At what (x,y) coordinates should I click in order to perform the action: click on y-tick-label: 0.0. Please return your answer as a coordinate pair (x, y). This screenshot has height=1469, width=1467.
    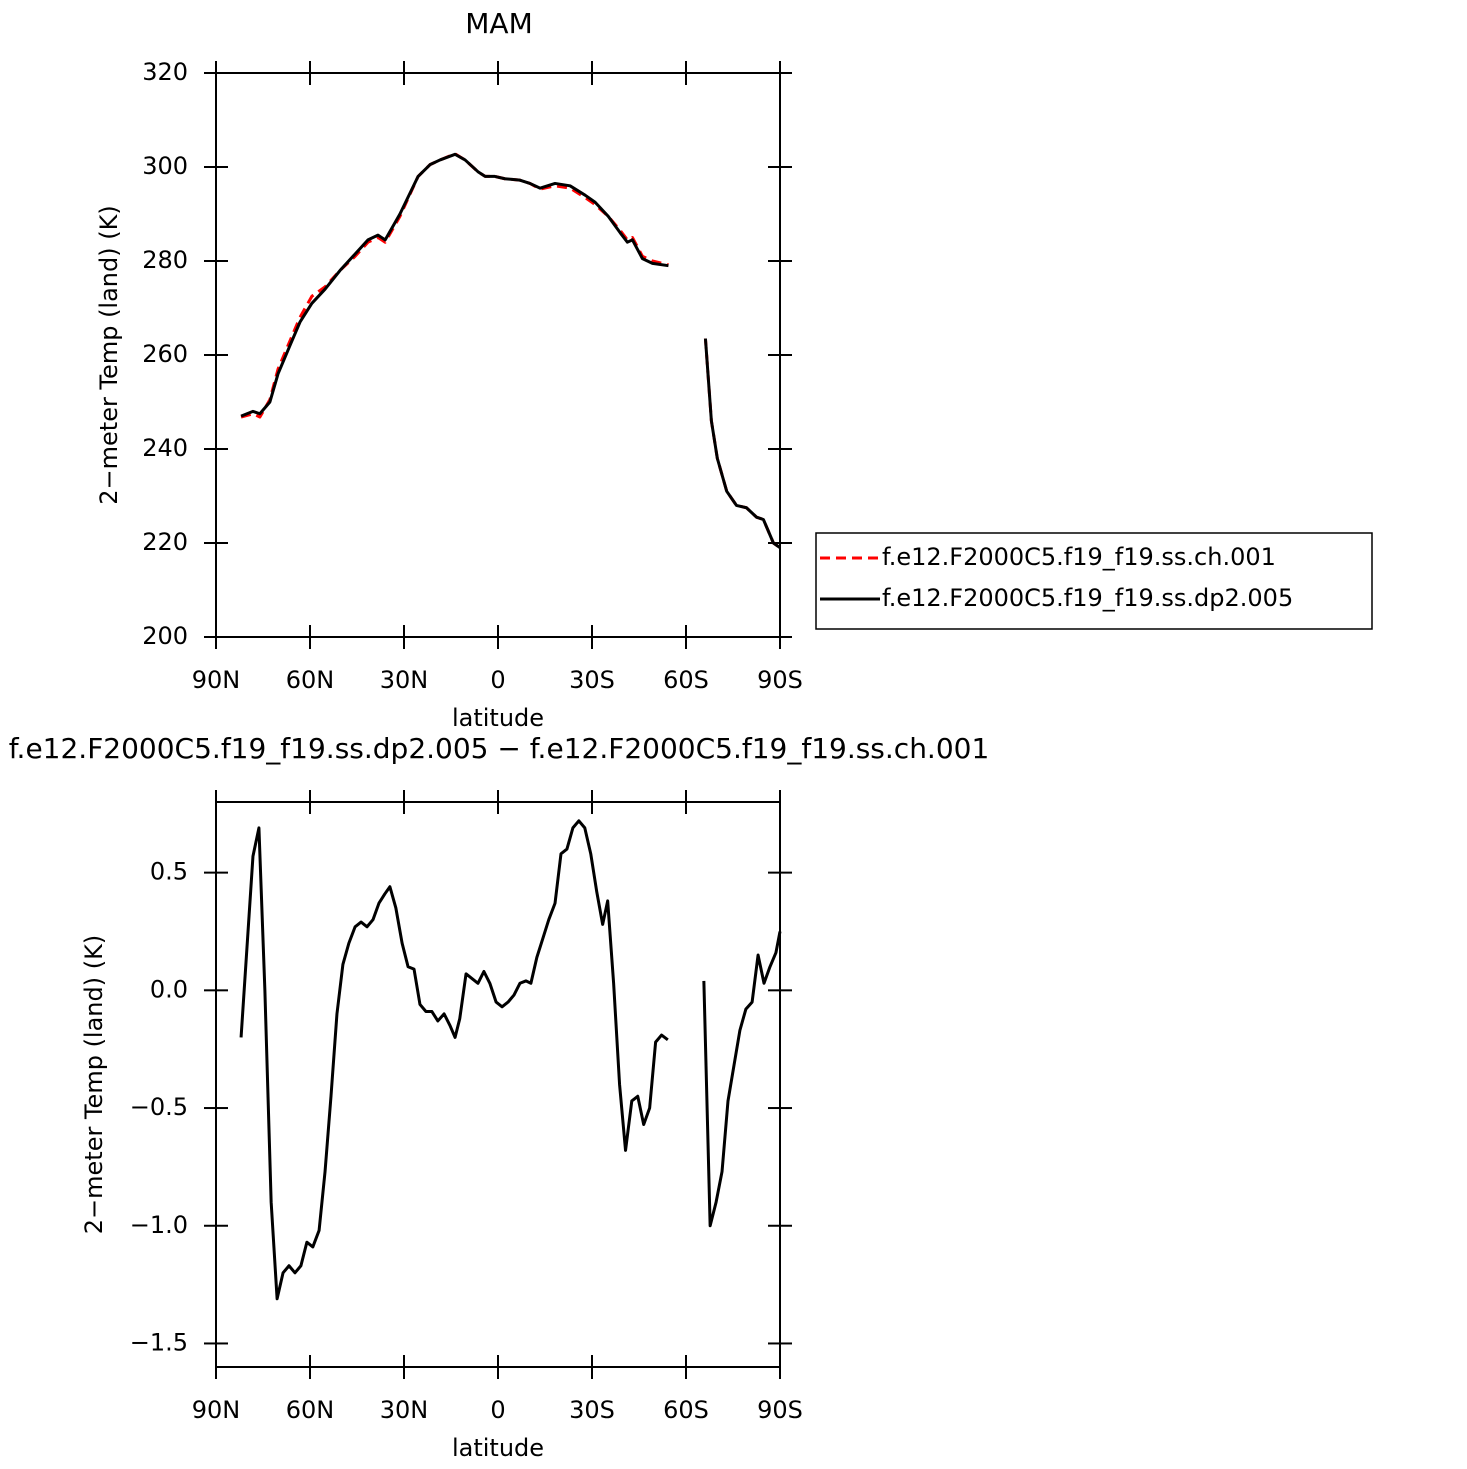
    Looking at the image, I should click on (169, 989).